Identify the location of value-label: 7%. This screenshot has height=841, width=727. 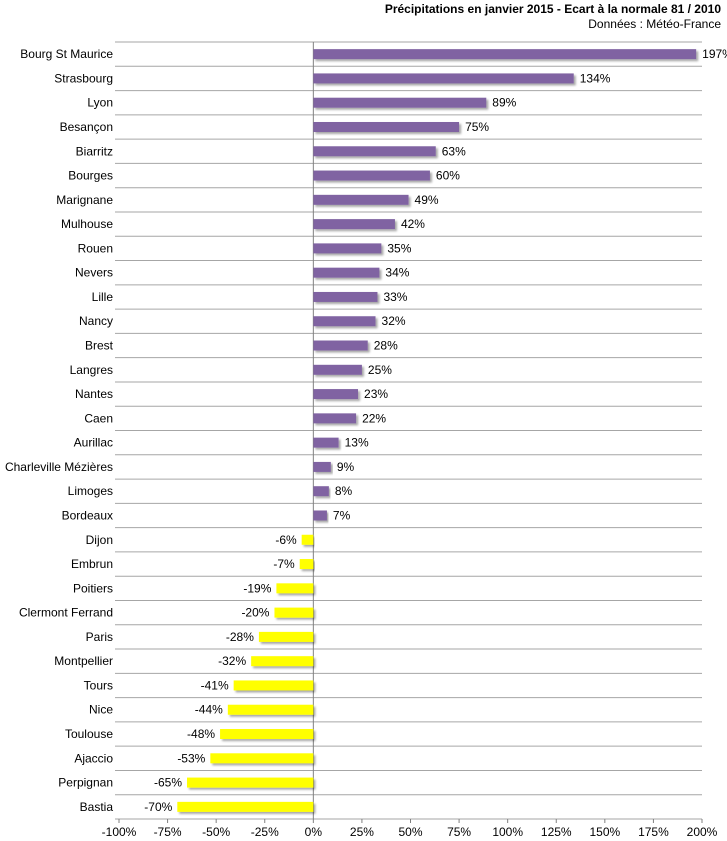
(342, 515).